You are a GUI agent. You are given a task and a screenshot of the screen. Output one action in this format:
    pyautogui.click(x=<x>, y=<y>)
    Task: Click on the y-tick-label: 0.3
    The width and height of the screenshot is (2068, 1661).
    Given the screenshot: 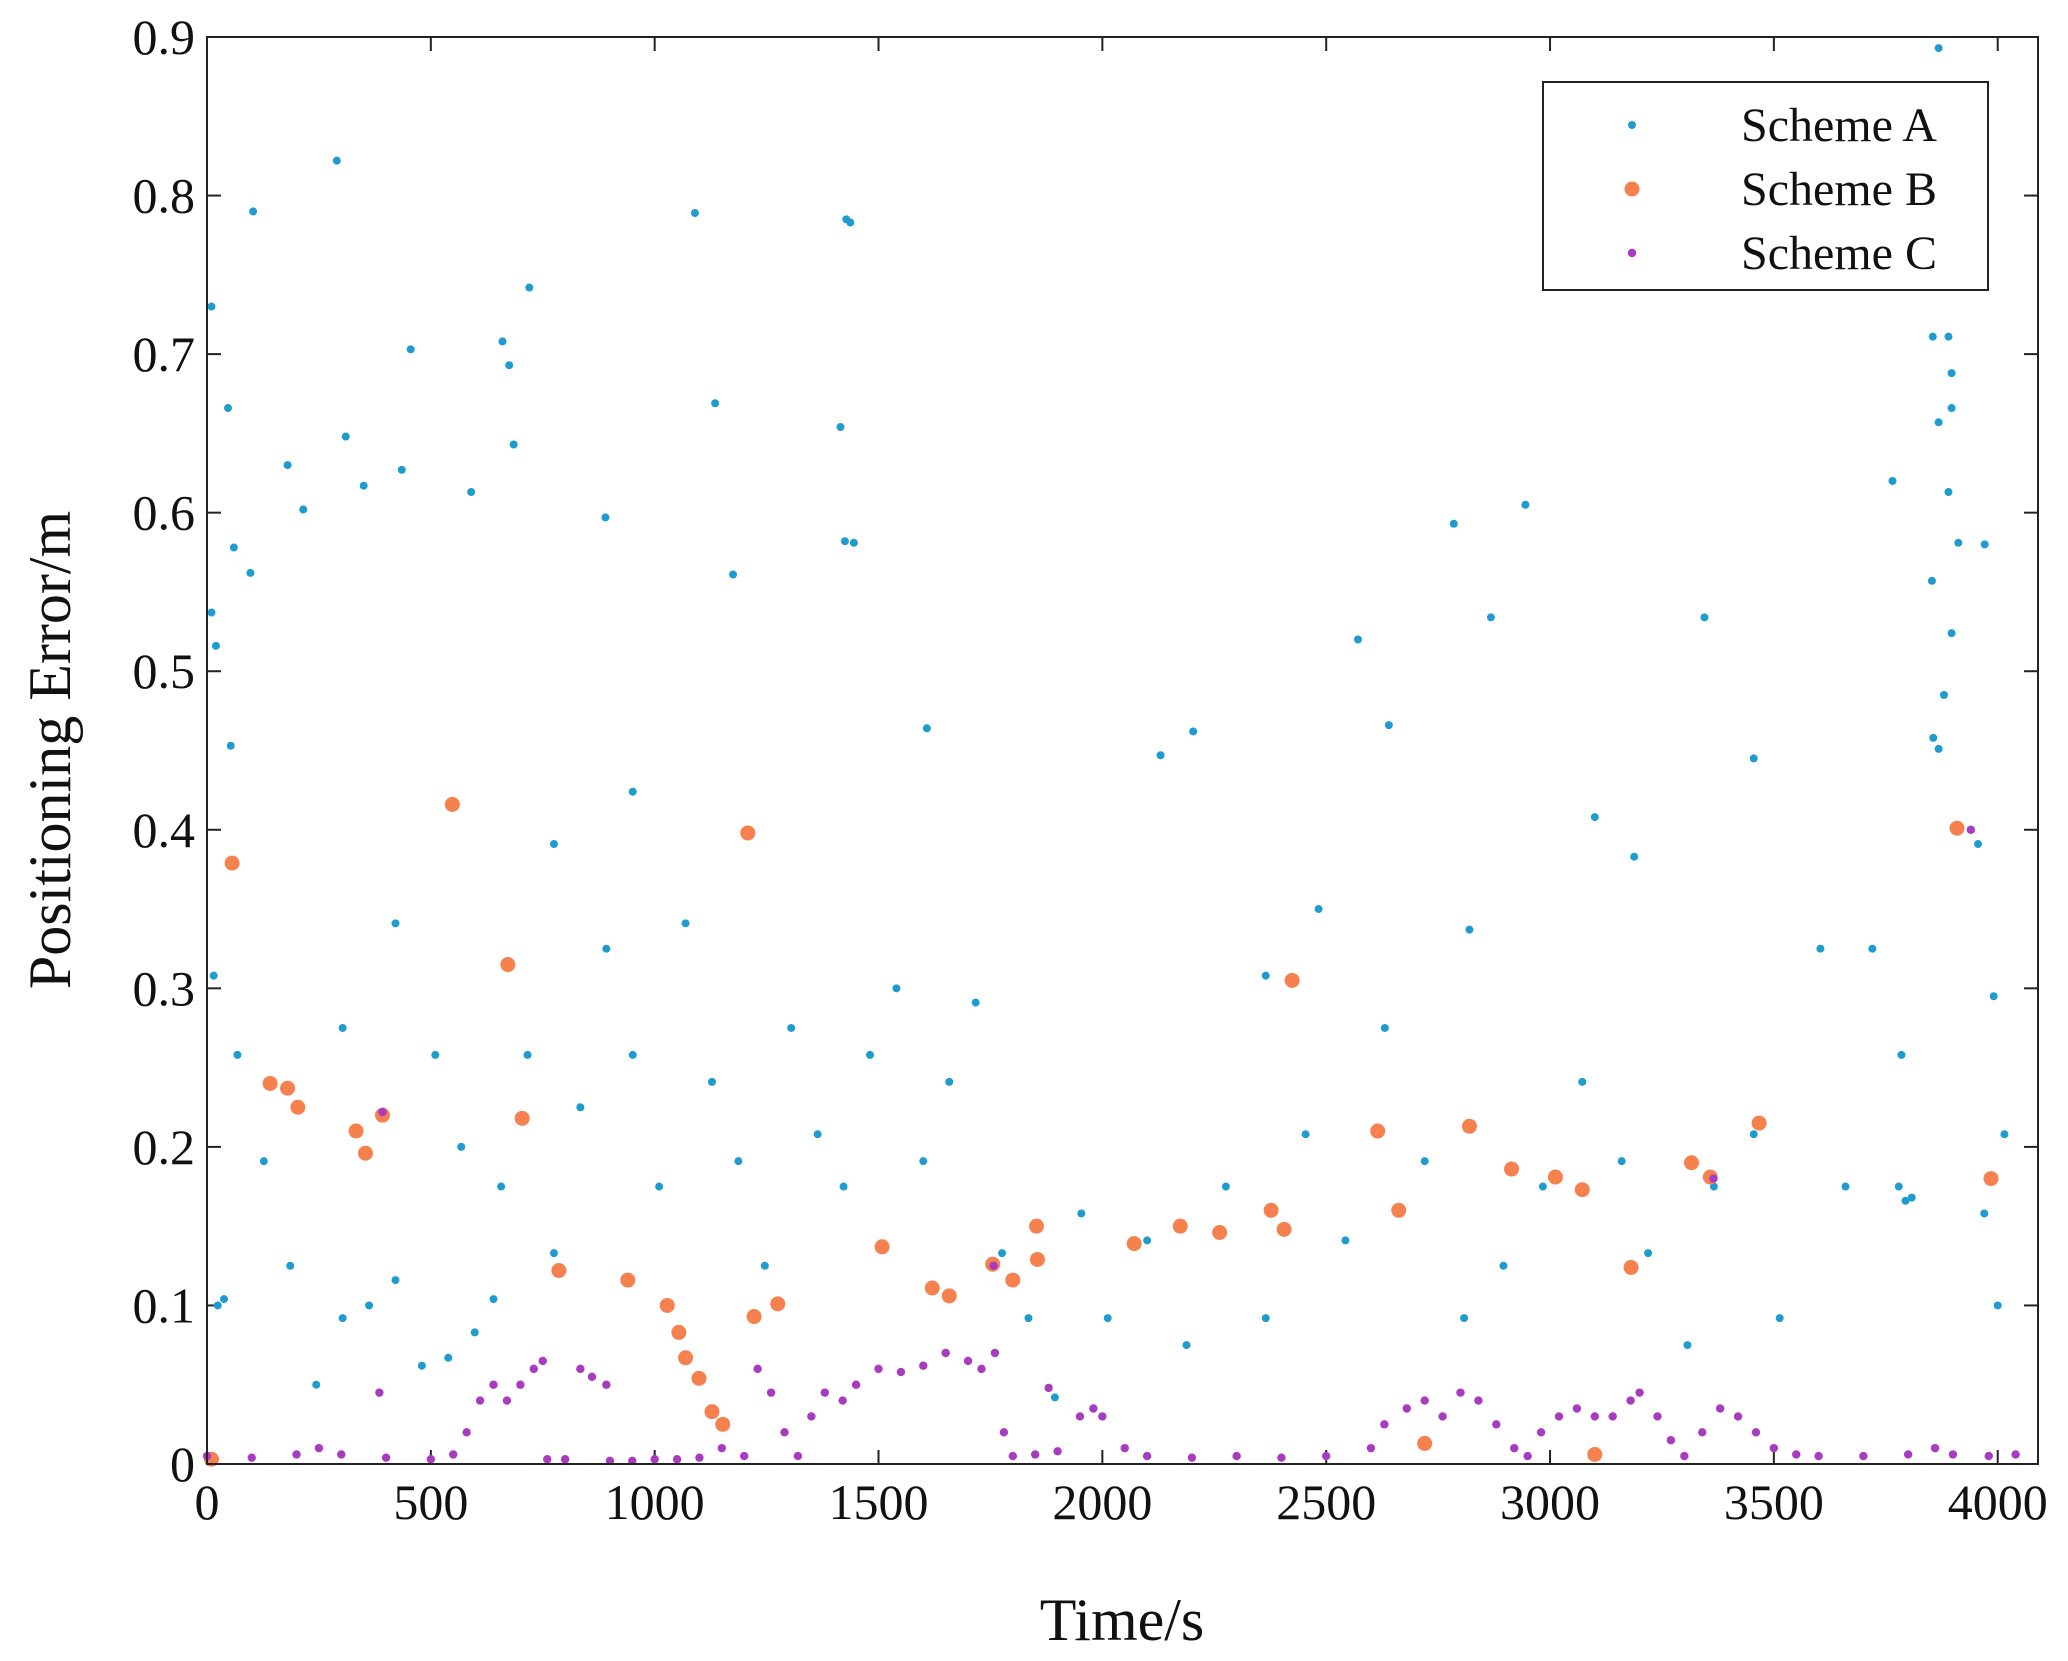 What is the action you would take?
    pyautogui.click(x=164, y=988)
    